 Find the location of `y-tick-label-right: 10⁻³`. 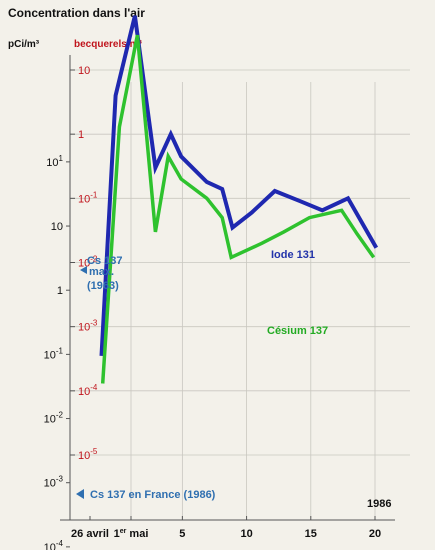

y-tick-label-right: 10⁻³ is located at coordinates (88, 326).